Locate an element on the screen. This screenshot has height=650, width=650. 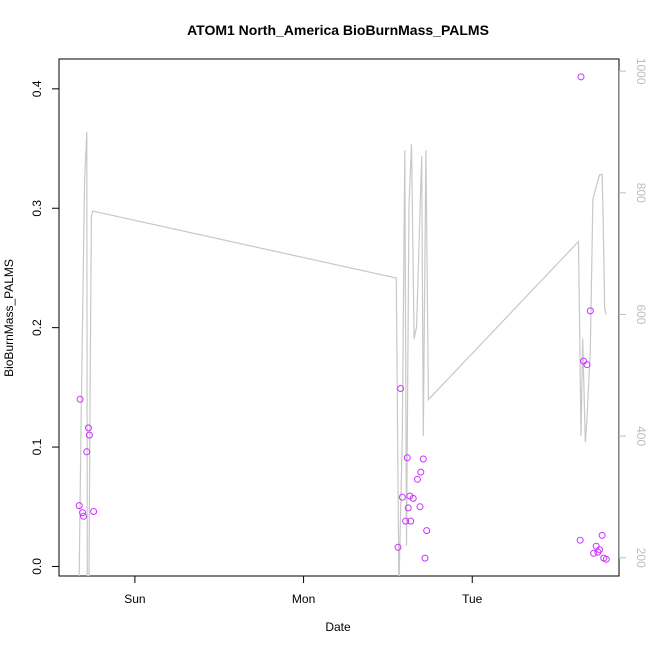
y-tick-label: 0.2 is located at coordinates (37, 327).